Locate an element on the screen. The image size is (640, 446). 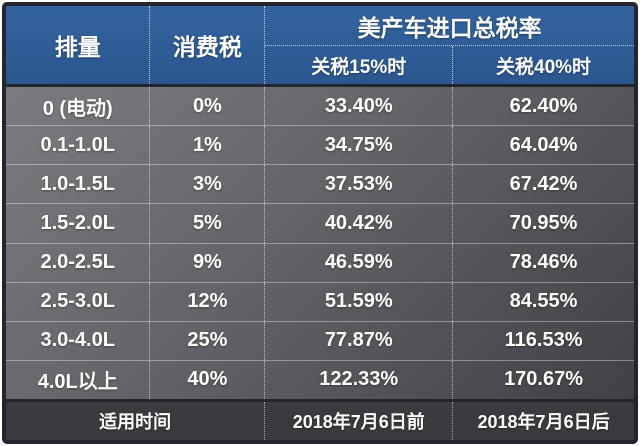
cell-consumption-tax: 9% is located at coordinates (208, 262).